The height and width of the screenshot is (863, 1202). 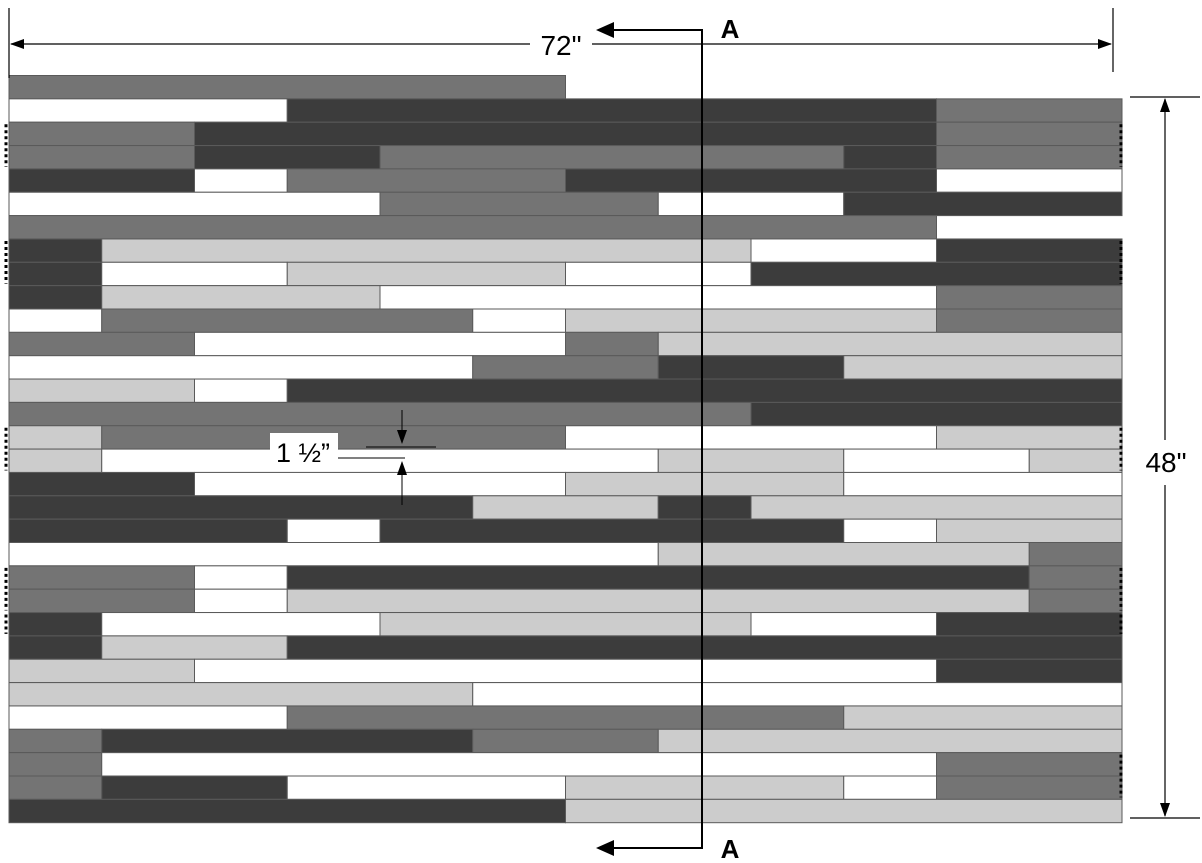 I want to click on height-dimension: 48", so click(x=1165, y=457).